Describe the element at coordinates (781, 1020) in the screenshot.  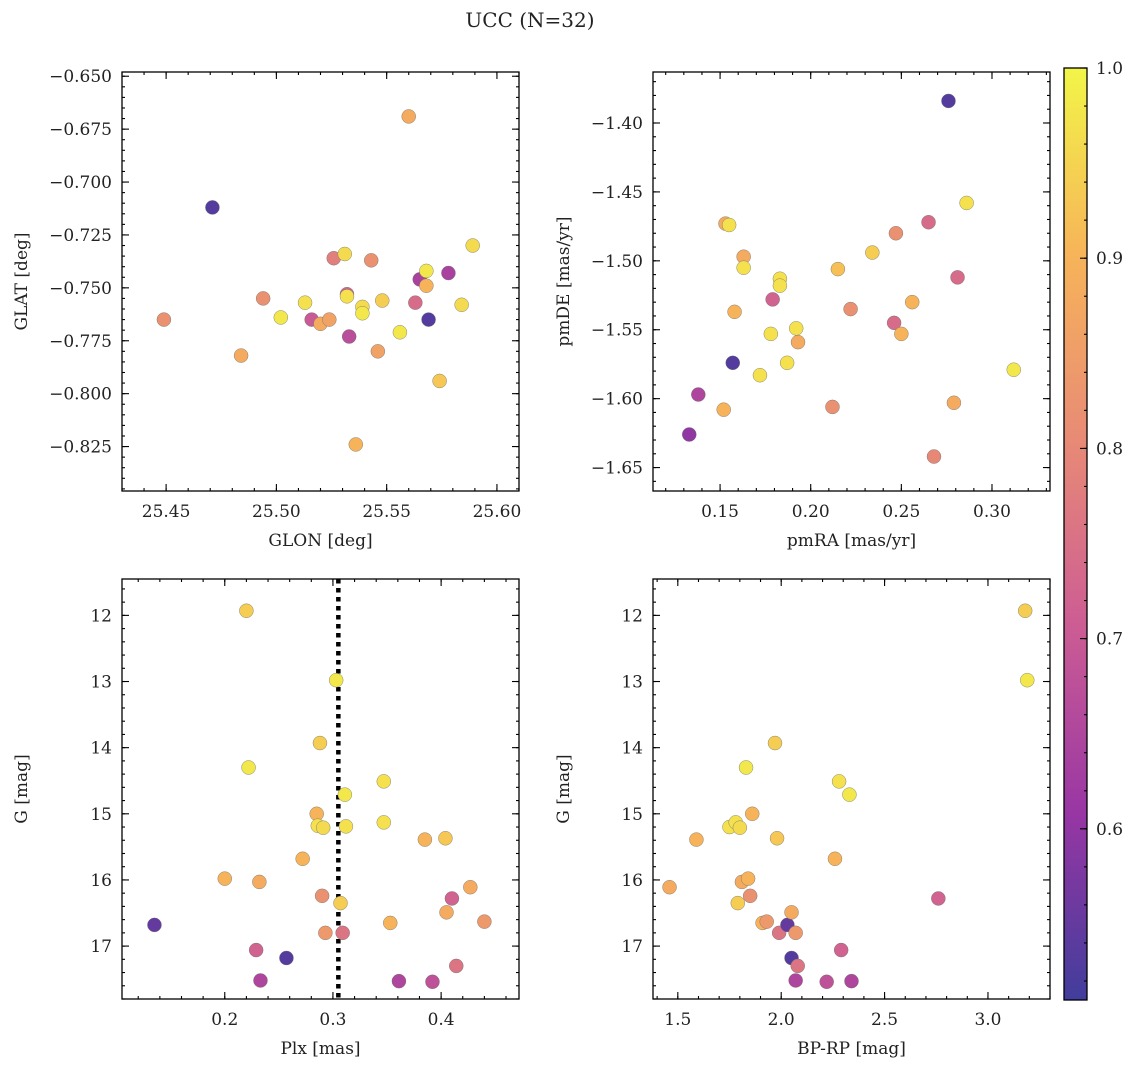
I see `x-tick-label: 2.0` at that location.